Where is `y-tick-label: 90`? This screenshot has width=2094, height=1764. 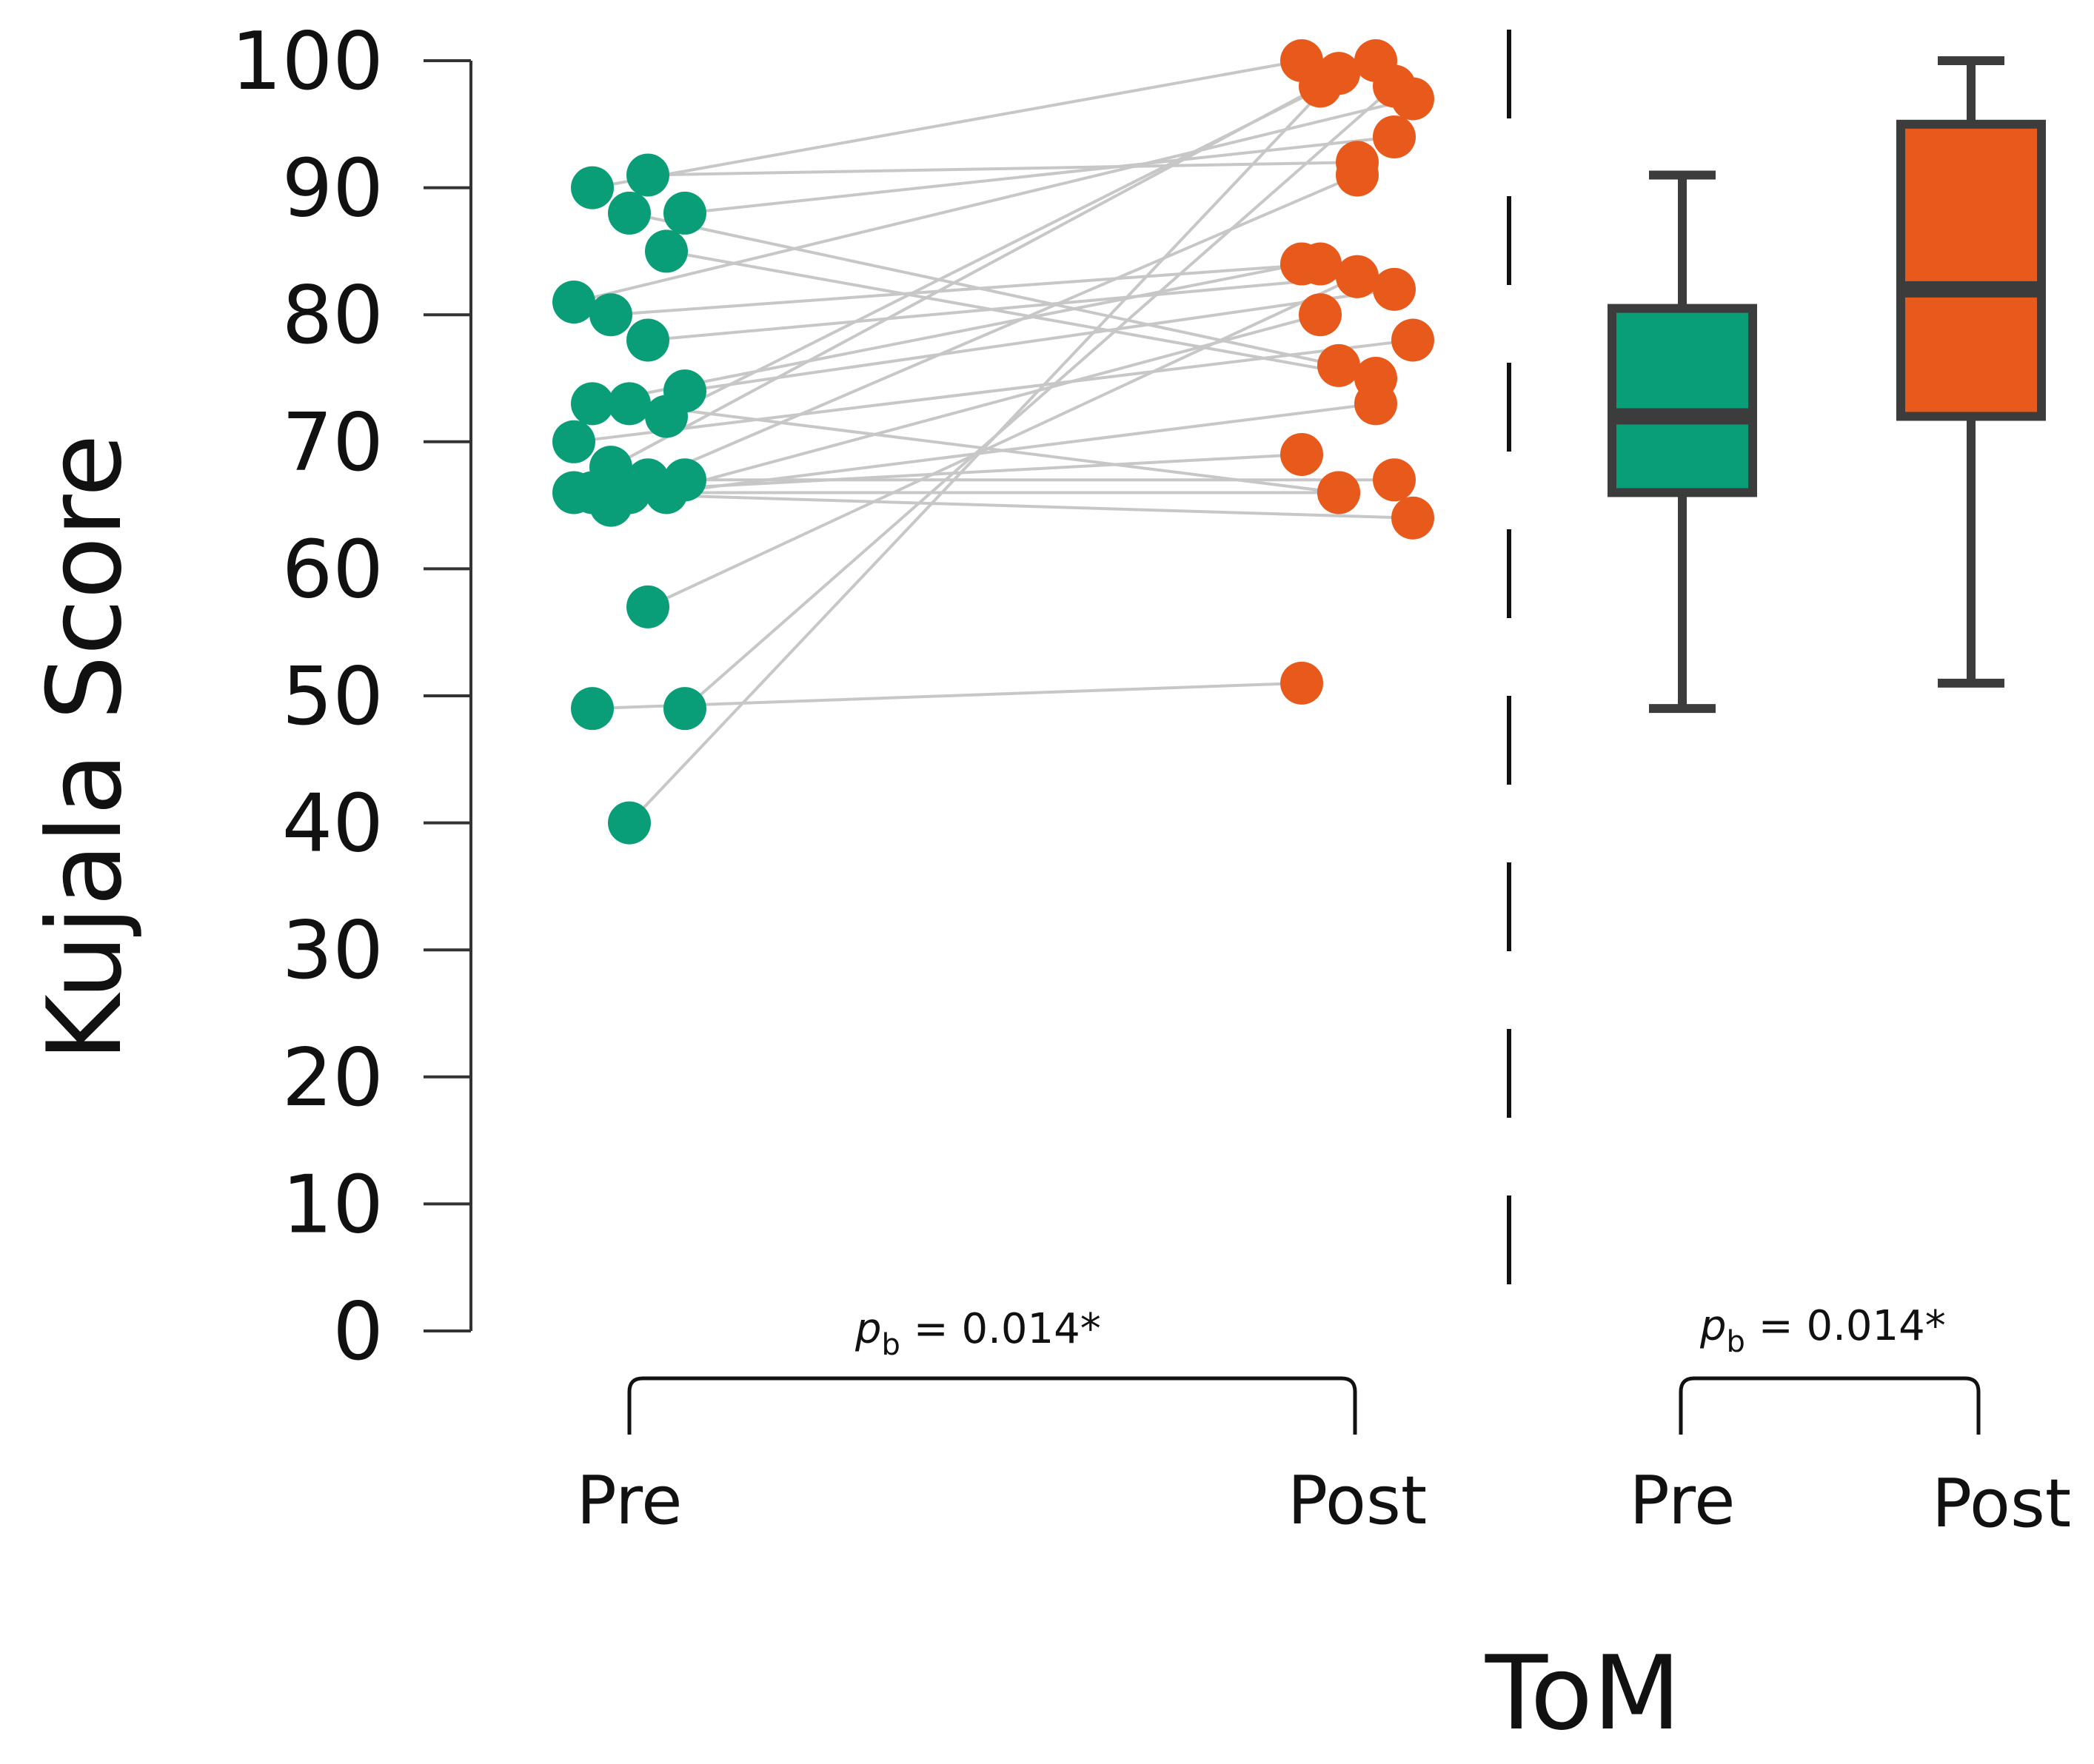 y-tick-label: 90 is located at coordinates (333, 189).